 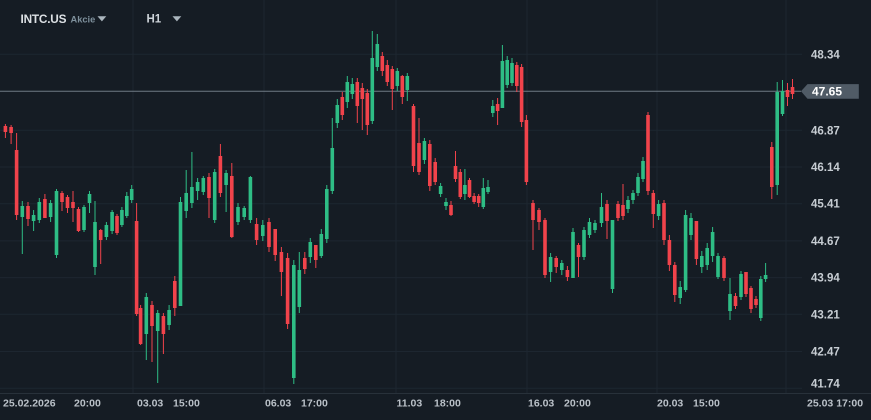 I want to click on svg-text: 18:00, so click(x=447, y=403).